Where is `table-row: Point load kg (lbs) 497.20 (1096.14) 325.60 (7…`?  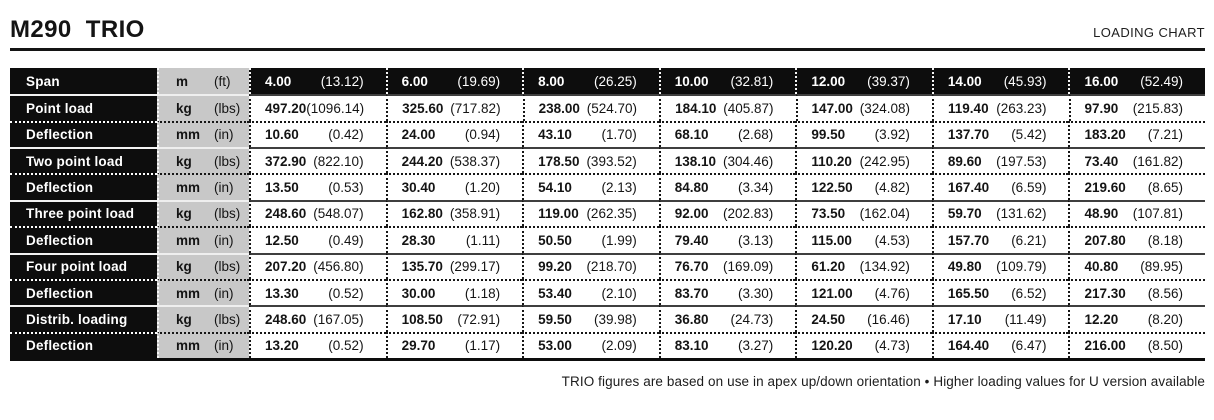 table-row: Point load kg (lbs) 497.20 (1096.14) 325.60 (7… is located at coordinates (607, 107).